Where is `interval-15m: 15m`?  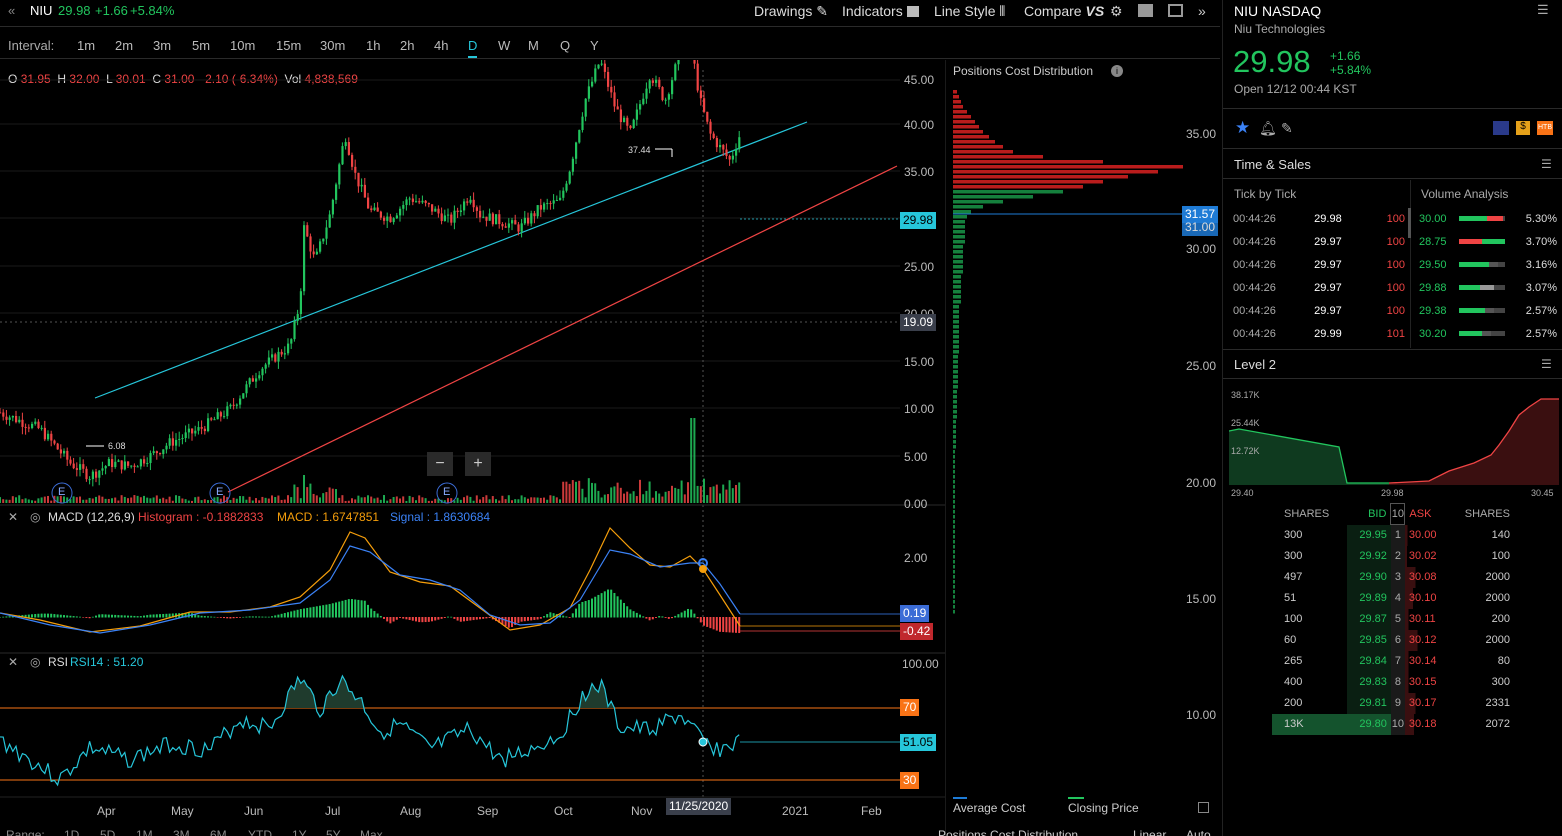 interval-15m: 15m is located at coordinates (289, 45).